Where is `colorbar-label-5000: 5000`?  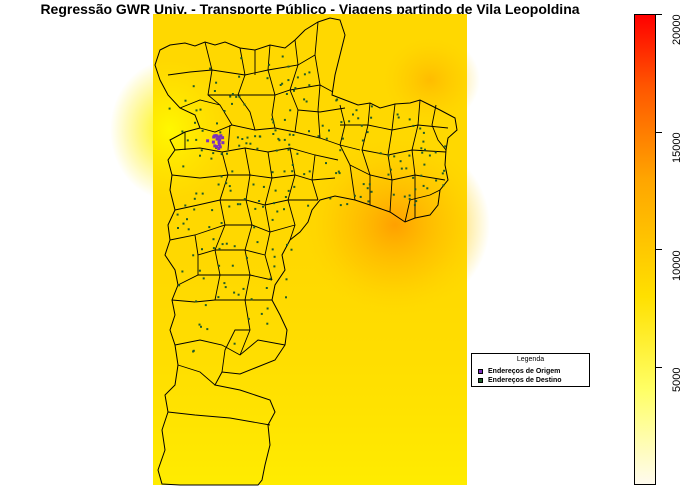 colorbar-label-5000: 5000 is located at coordinates (677, 379).